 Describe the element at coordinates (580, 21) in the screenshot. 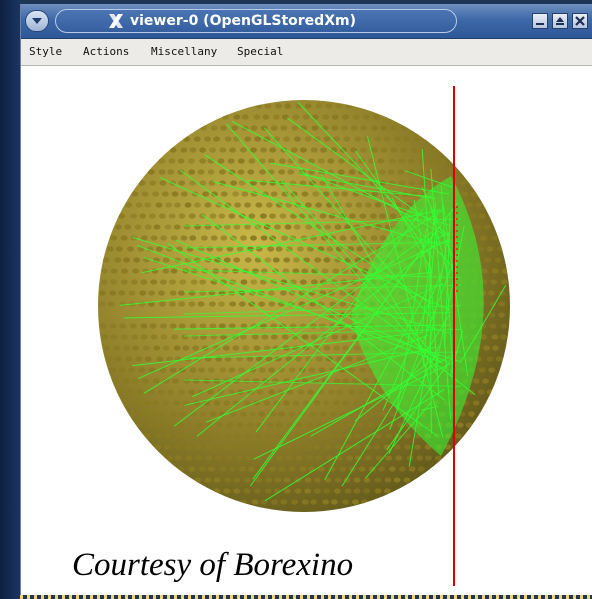

I see `close-button` at that location.